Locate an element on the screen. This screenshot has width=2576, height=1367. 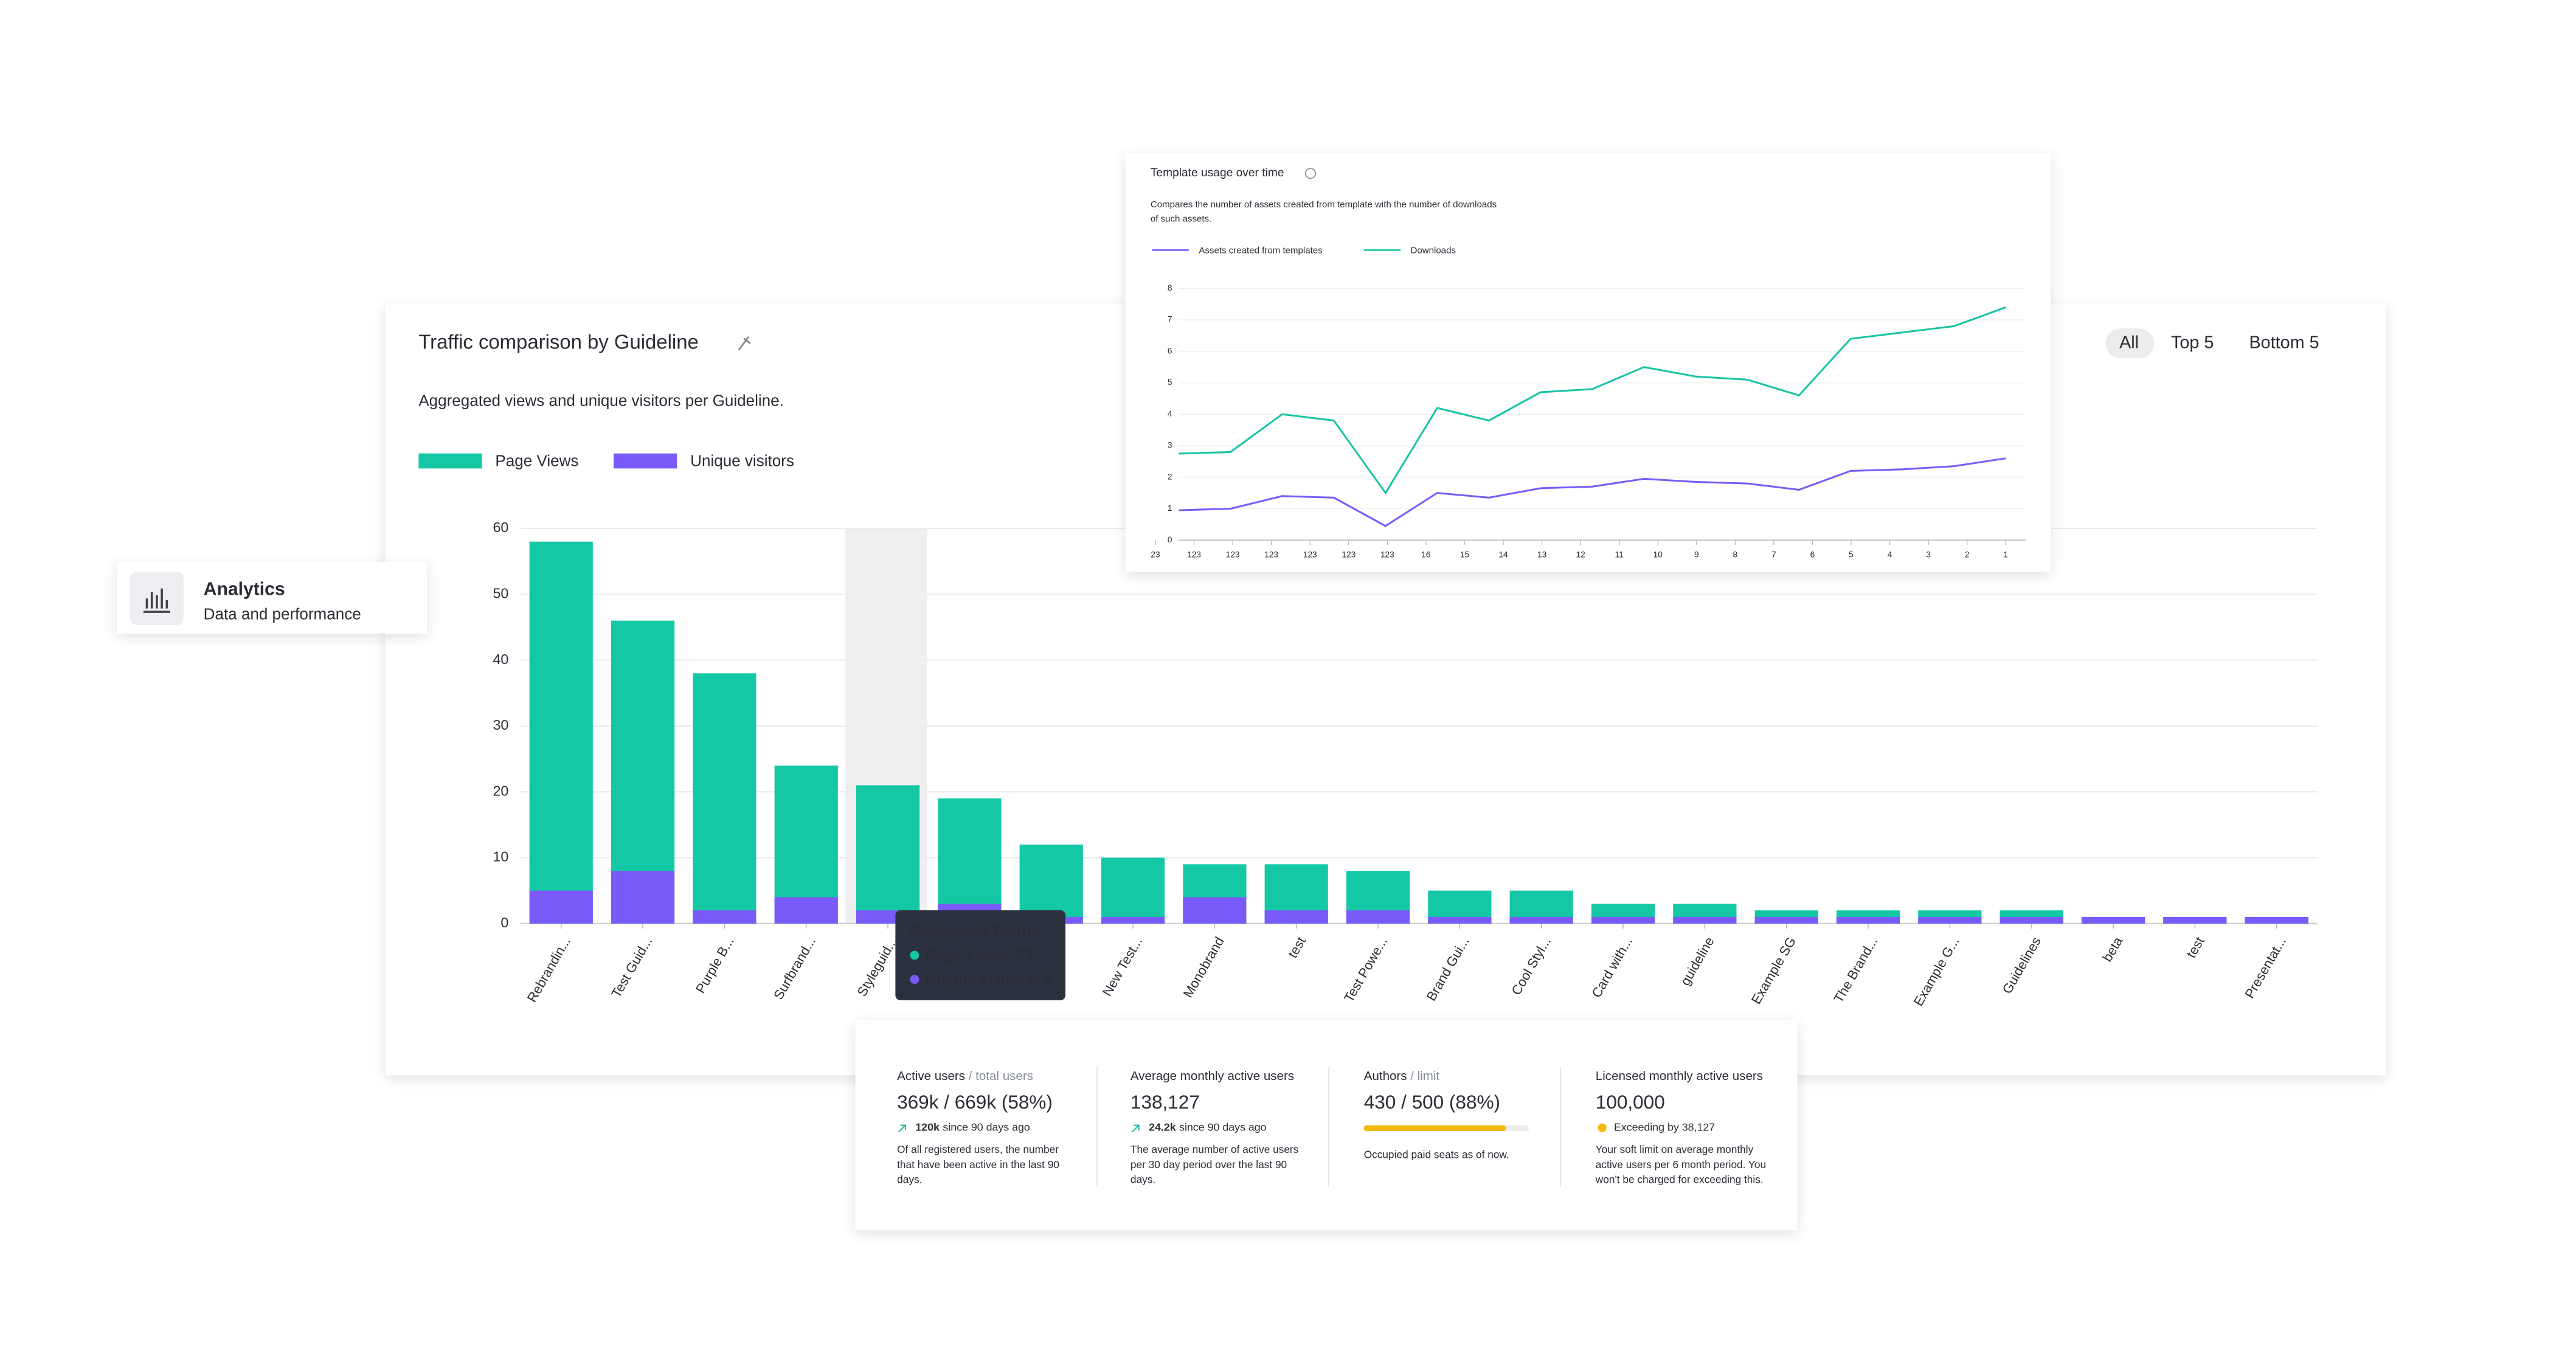
delta-text: since 90 days ago is located at coordinates (986, 1127).